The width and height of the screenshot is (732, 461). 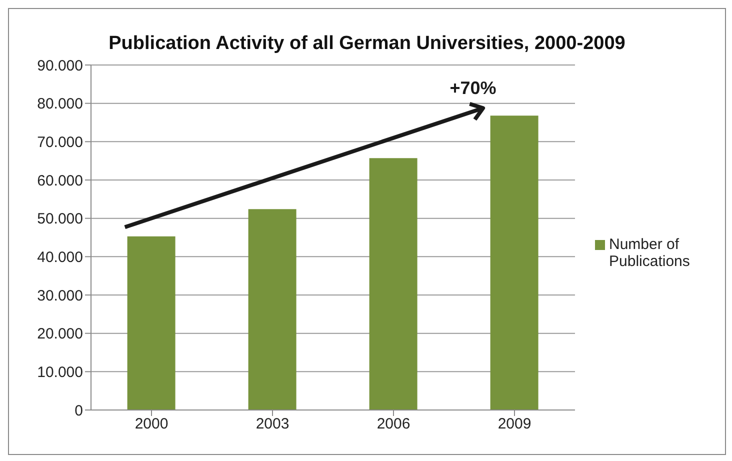 I want to click on x-tick-label: 2003, so click(x=273, y=424).